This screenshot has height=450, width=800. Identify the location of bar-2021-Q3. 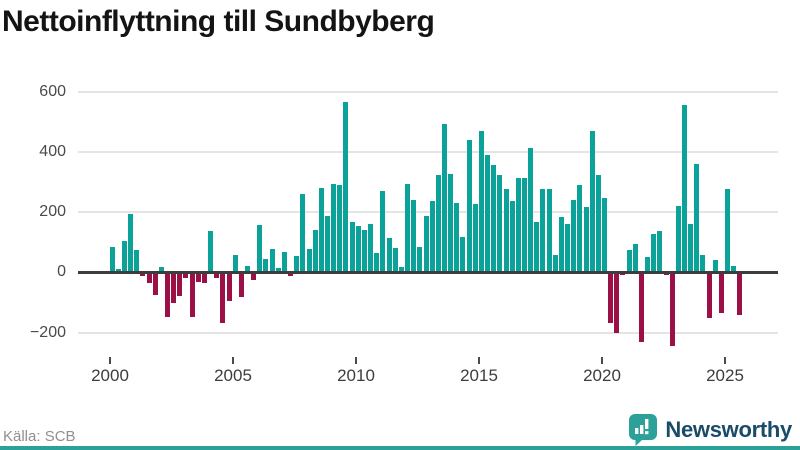
(641, 307).